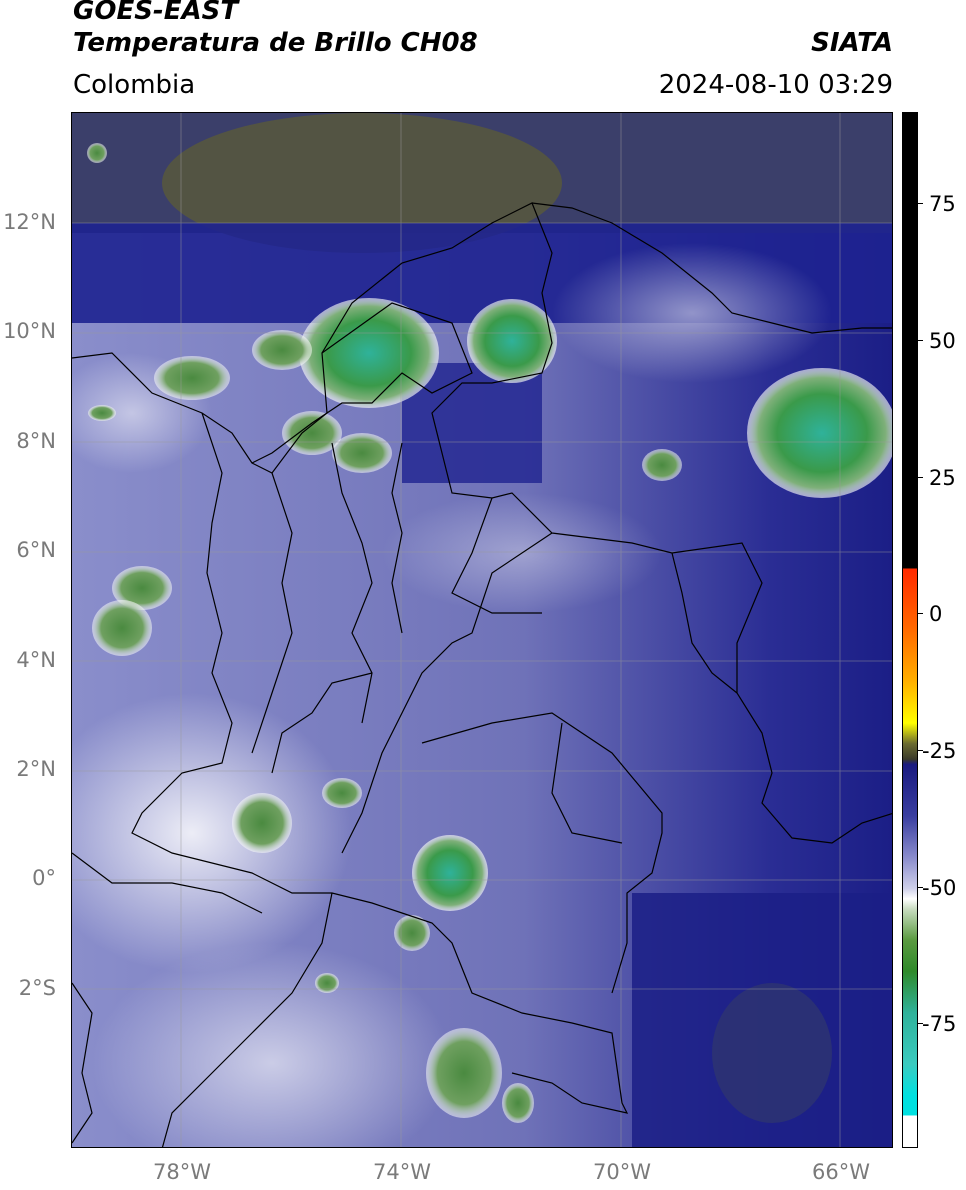  What do you see at coordinates (939, 751) in the screenshot?
I see `colorbar-tick: -25` at bounding box center [939, 751].